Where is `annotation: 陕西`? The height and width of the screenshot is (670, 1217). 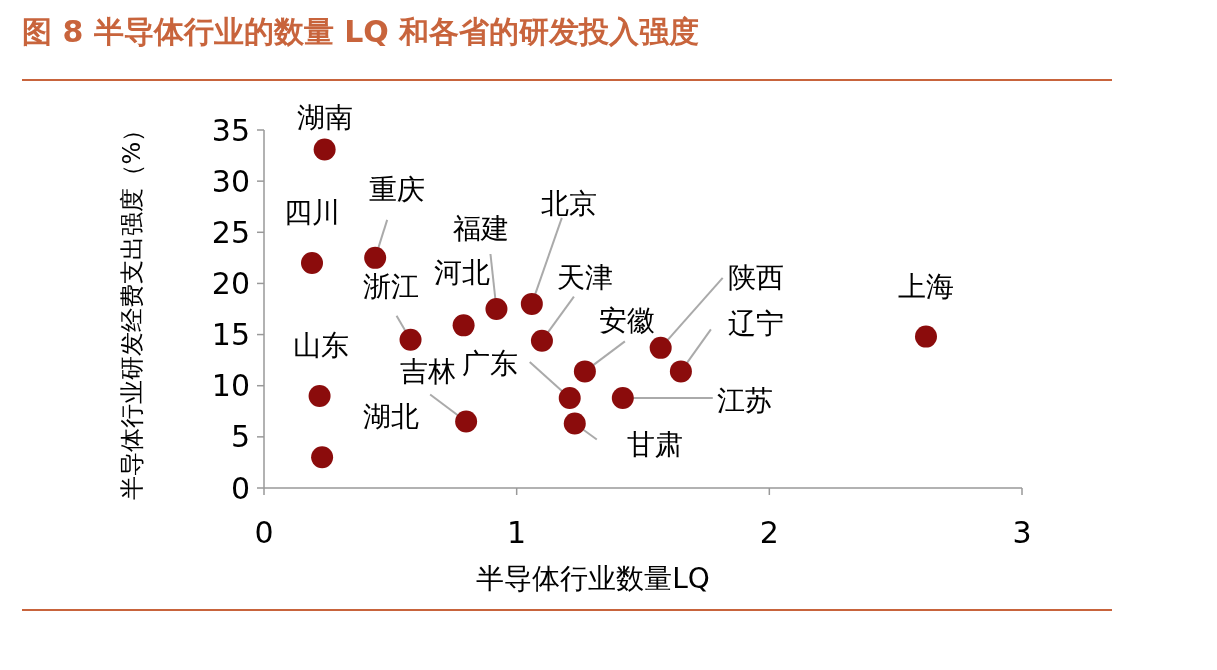 annotation: 陕西 is located at coordinates (755, 277).